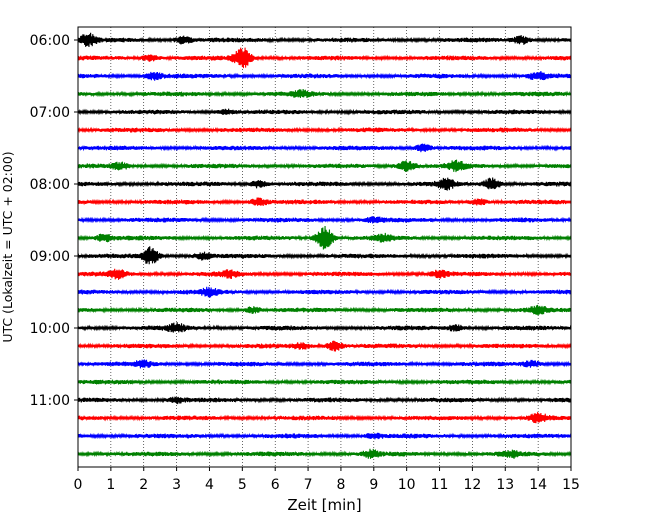 The image size is (650, 520). What do you see at coordinates (110, 485) in the screenshot?
I see `x-tick-label: 1` at bounding box center [110, 485].